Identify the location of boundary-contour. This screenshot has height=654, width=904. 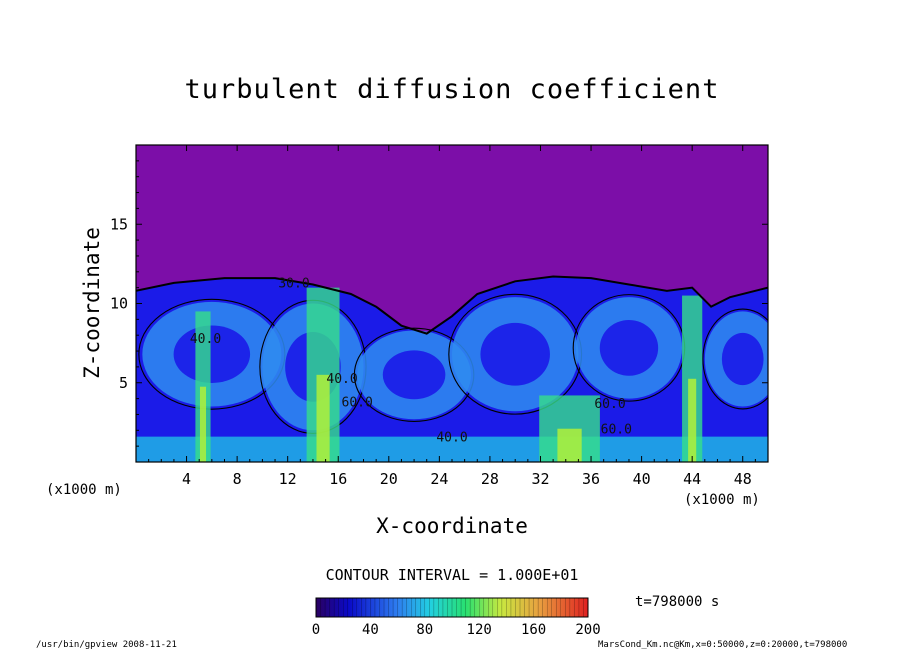
(452, 305).